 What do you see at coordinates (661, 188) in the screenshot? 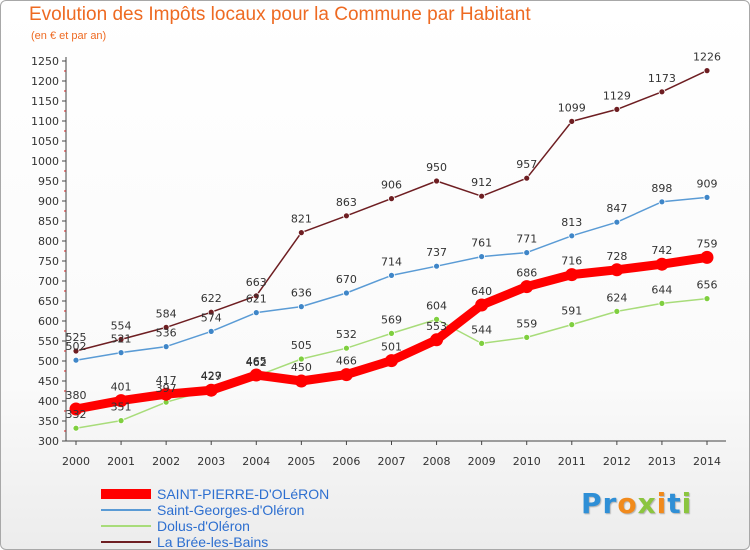
I see `data-label: 898` at bounding box center [661, 188].